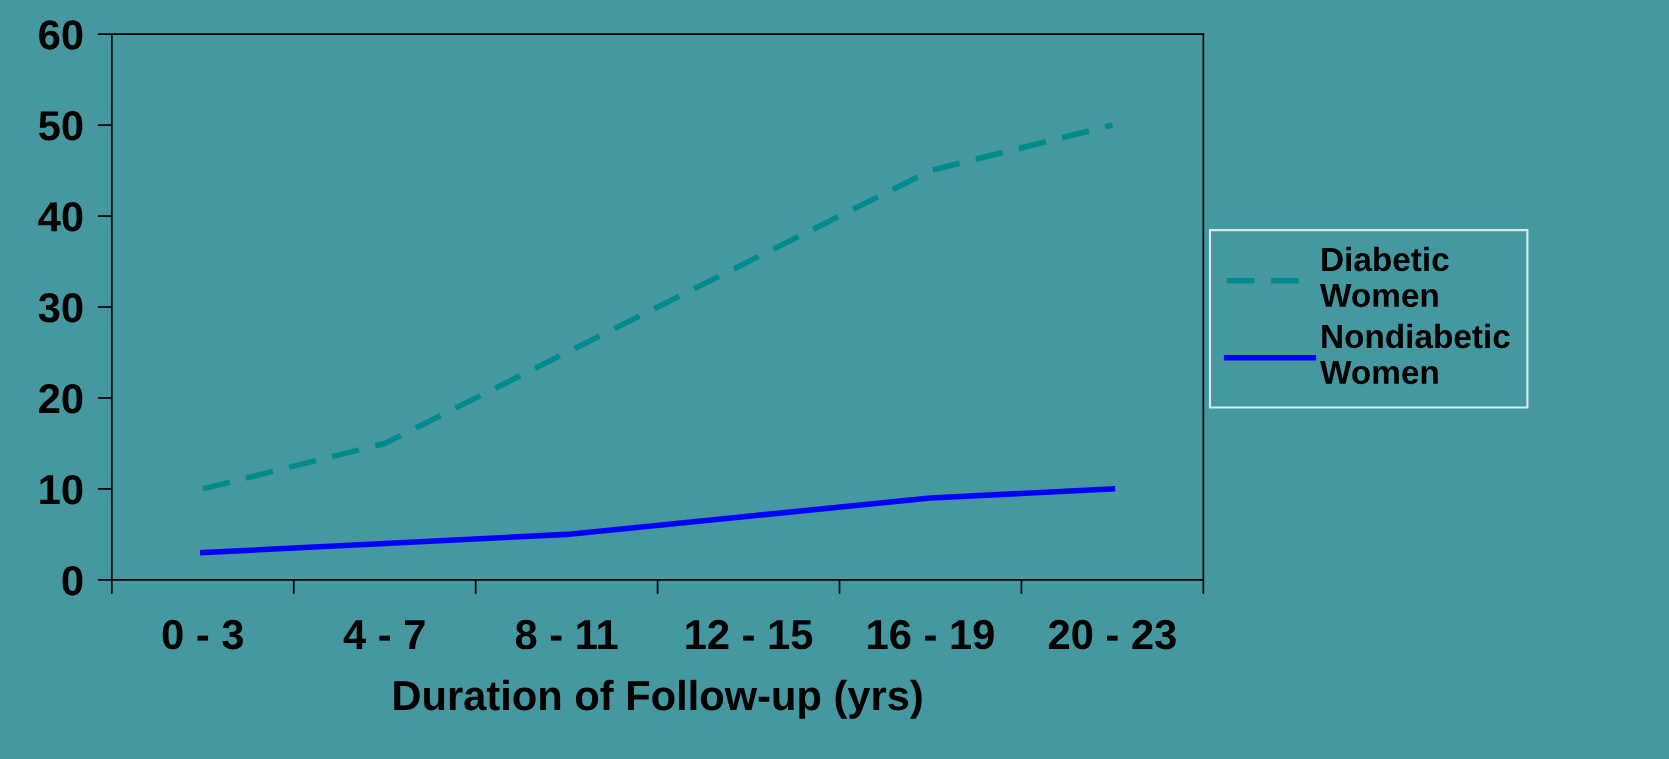 The width and height of the screenshot is (1669, 759). Describe the element at coordinates (1384, 277) in the screenshot. I see `legend-label: Diabetic Women` at that location.